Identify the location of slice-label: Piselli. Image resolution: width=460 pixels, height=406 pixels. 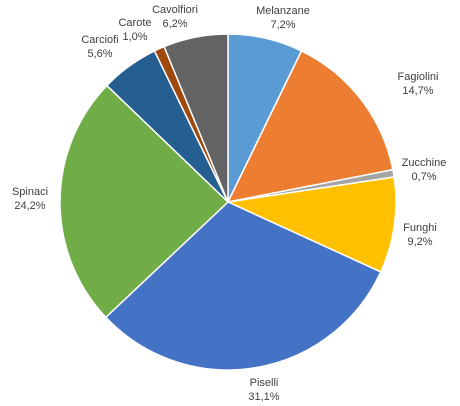
(264, 383).